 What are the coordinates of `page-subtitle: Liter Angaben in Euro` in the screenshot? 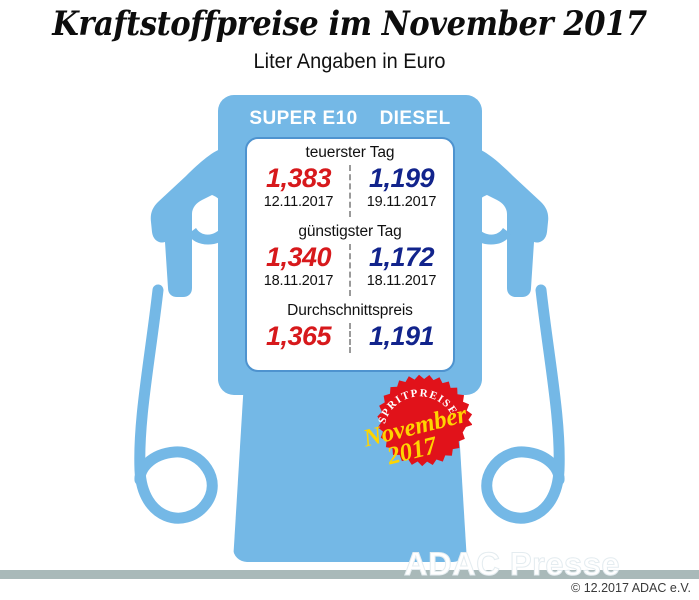 It's located at (349, 61).